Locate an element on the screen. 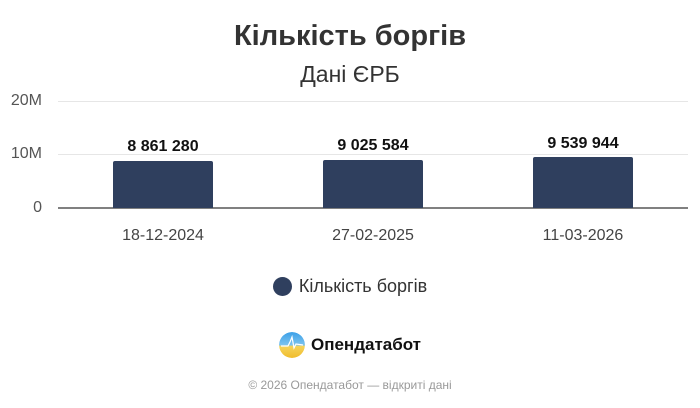  opendatabot-logo-icon is located at coordinates (291, 345).